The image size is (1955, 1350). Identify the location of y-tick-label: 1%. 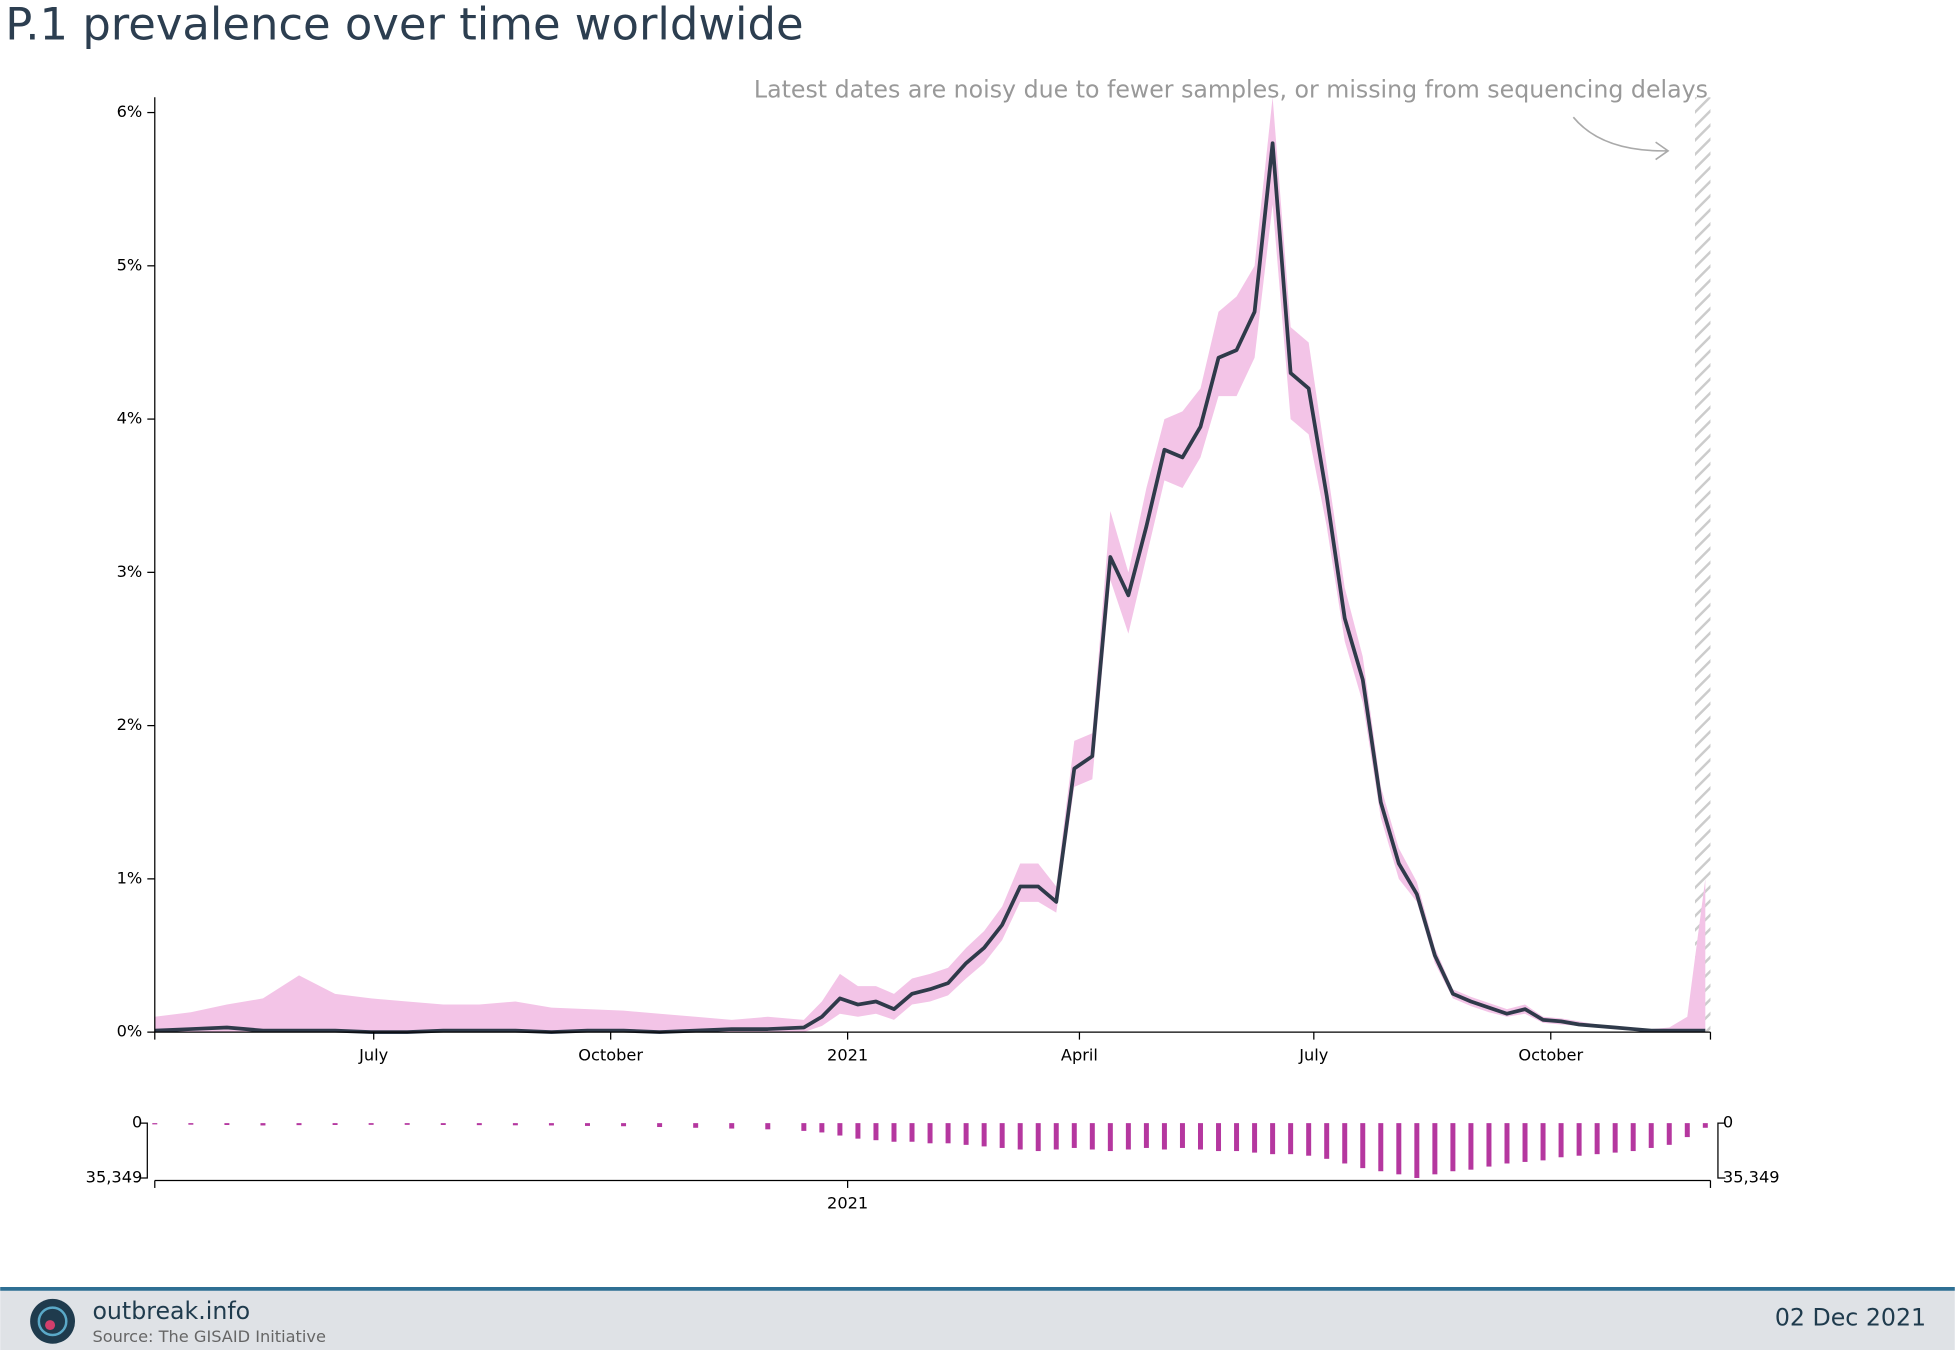
(130, 877).